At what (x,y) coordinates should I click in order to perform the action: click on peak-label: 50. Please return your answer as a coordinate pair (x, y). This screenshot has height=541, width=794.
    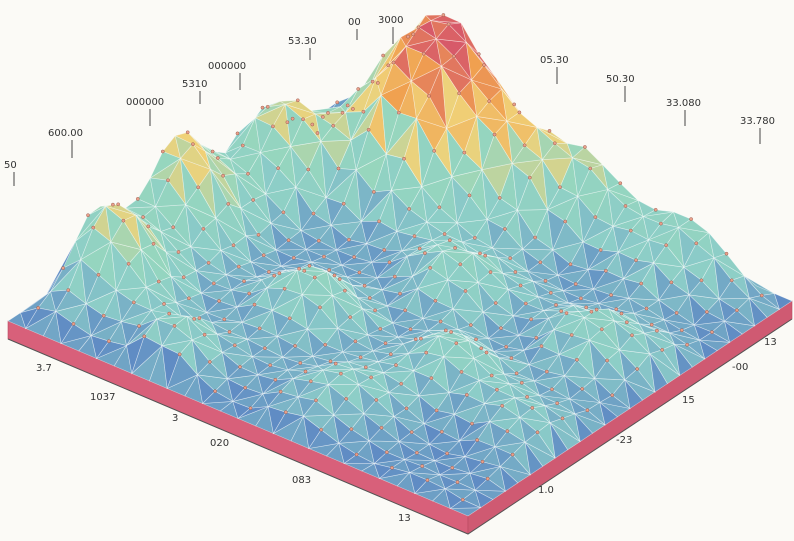
    Looking at the image, I should click on (10, 165).